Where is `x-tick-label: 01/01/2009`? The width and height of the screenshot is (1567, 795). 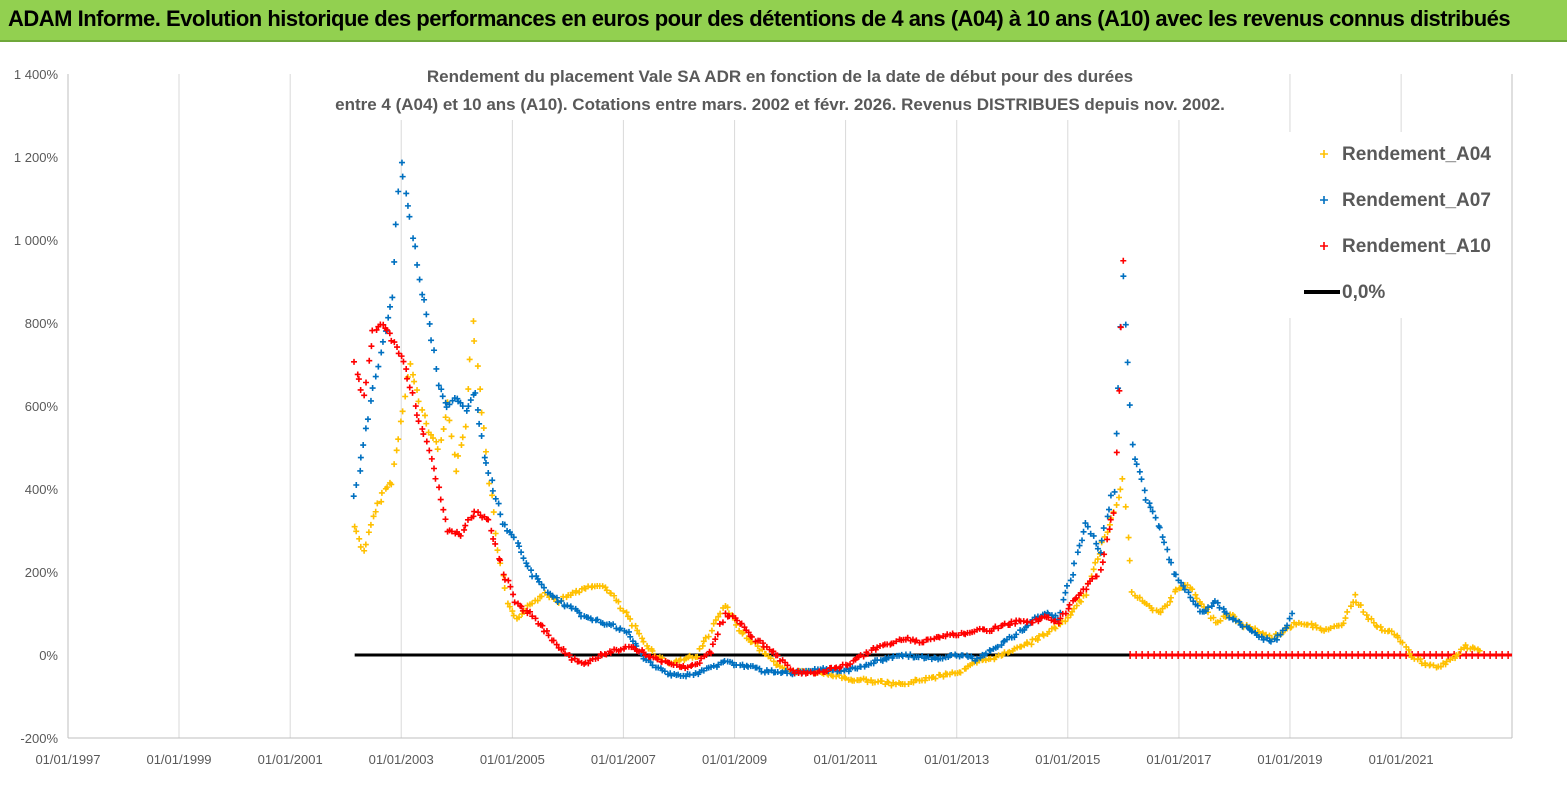
x-tick-label: 01/01/2009 is located at coordinates (734, 759).